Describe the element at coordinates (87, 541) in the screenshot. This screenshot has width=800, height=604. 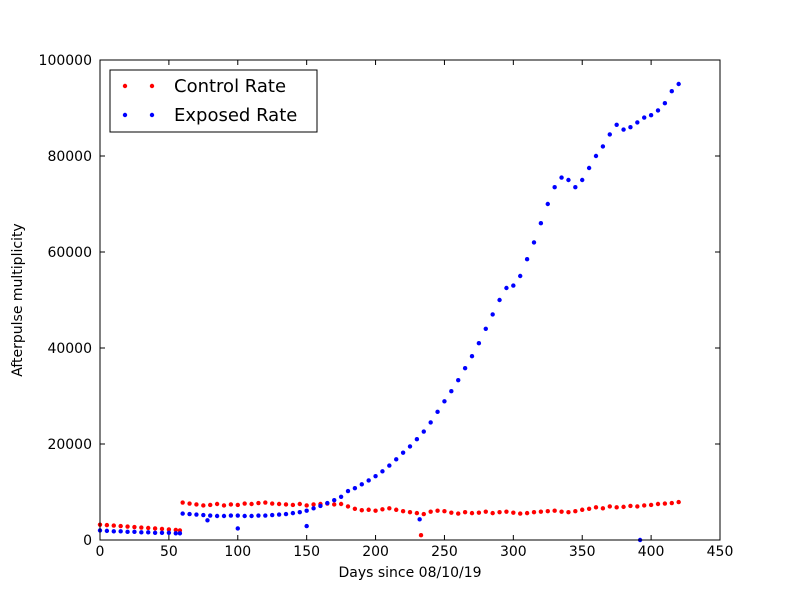
I see `y-tick-label: 0` at that location.